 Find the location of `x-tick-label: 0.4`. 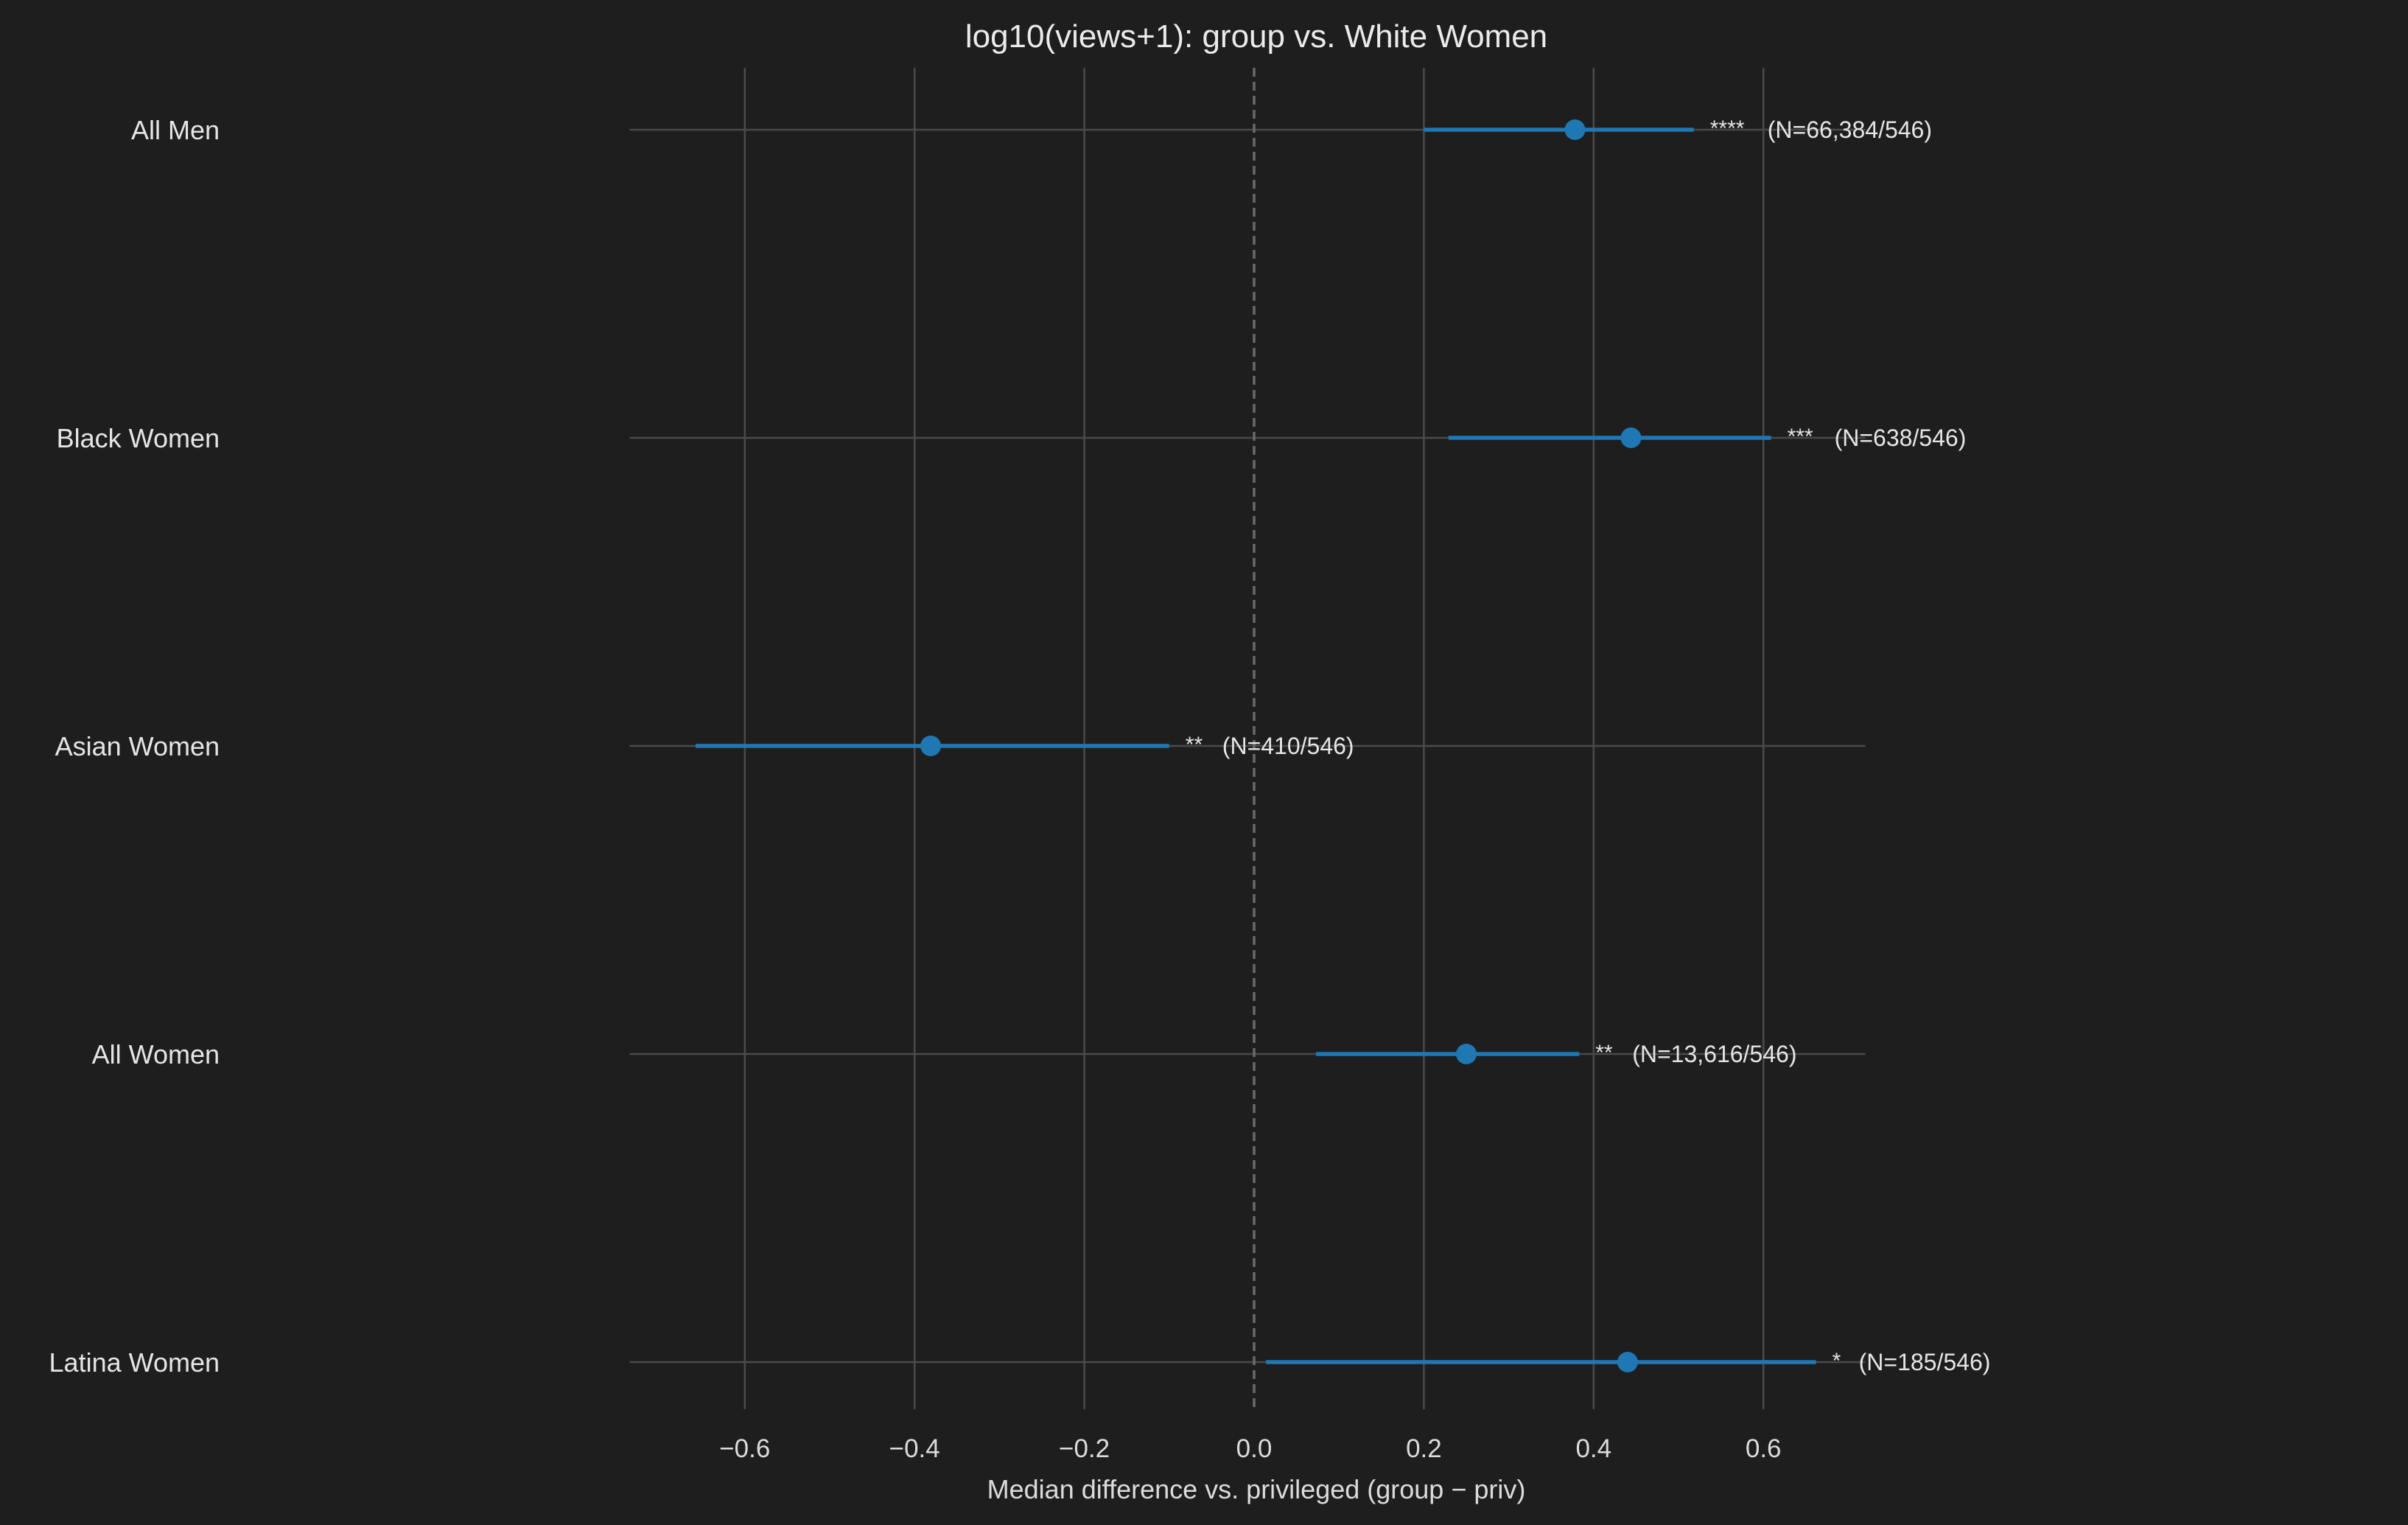

x-tick-label: 0.4 is located at coordinates (1593, 1448).